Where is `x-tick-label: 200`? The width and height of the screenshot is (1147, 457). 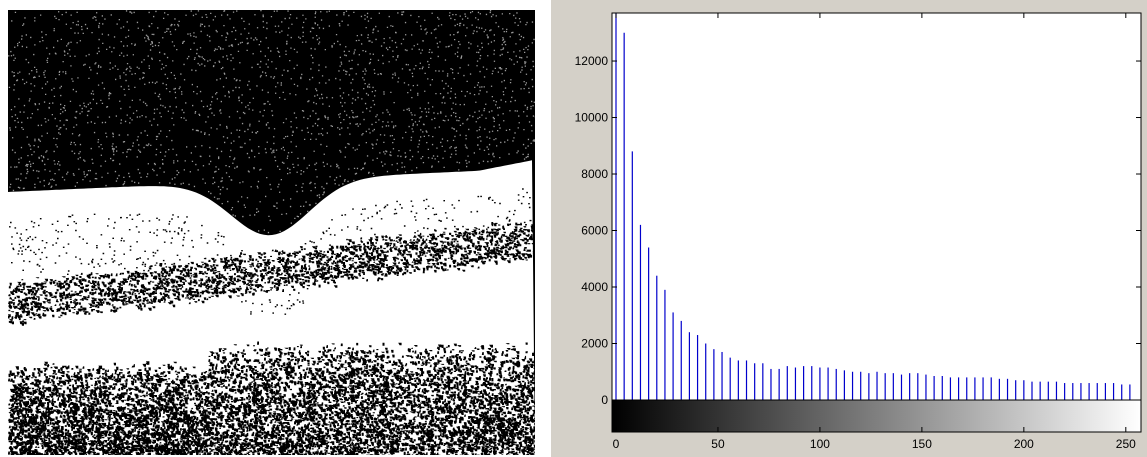 x-tick-label: 200 is located at coordinates (1024, 444).